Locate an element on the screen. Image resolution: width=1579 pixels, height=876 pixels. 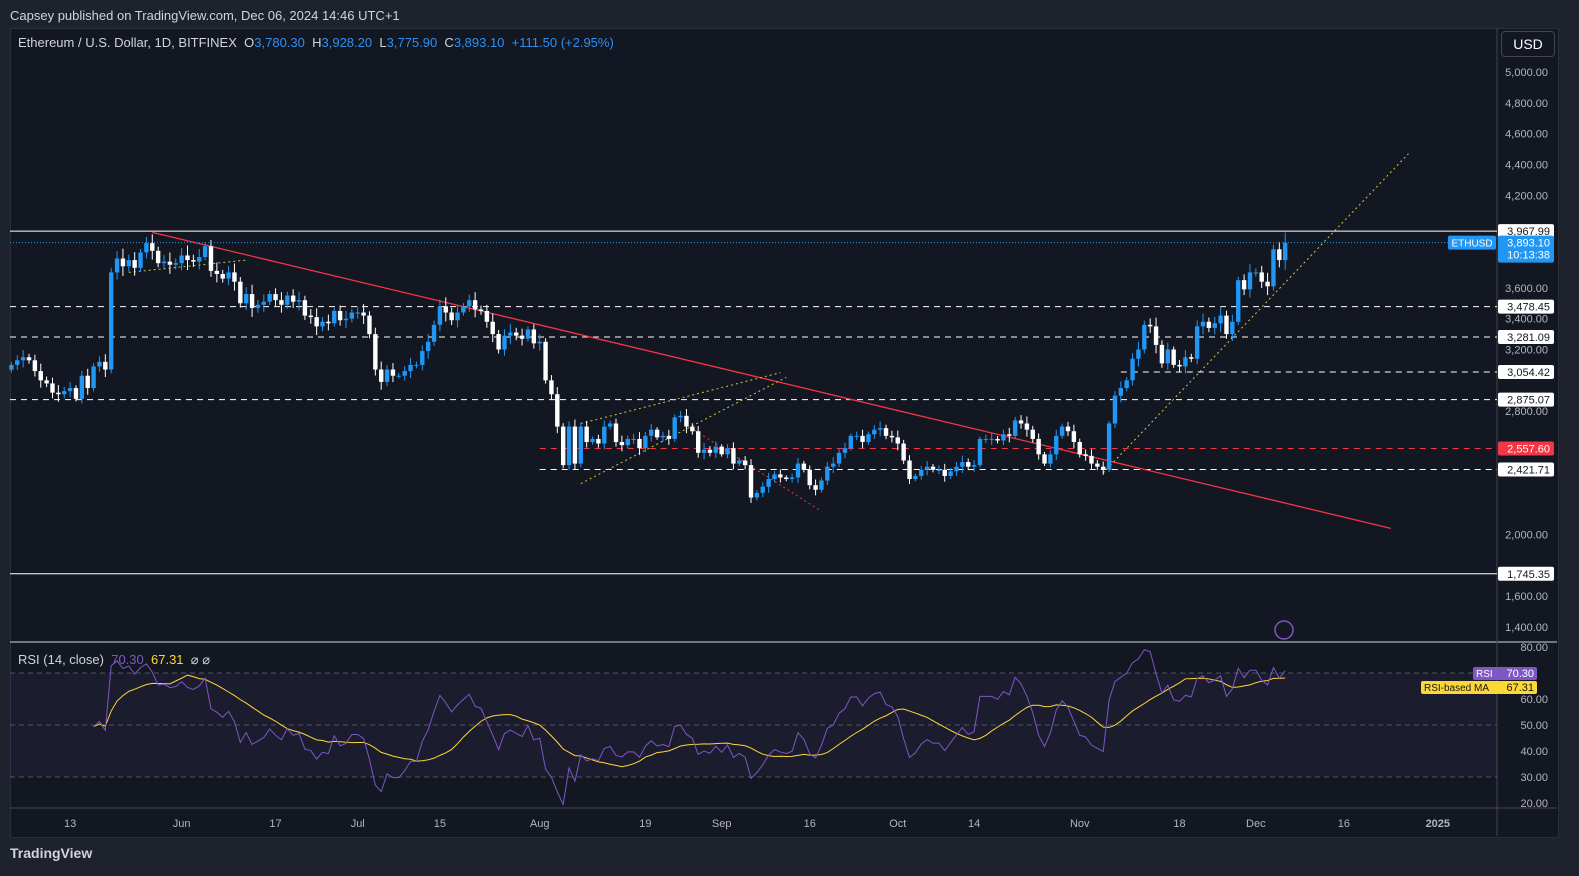
symbol-title: Ethereum / U.S. Dollar, 1D, BITFINEX is located at coordinates (127, 42).